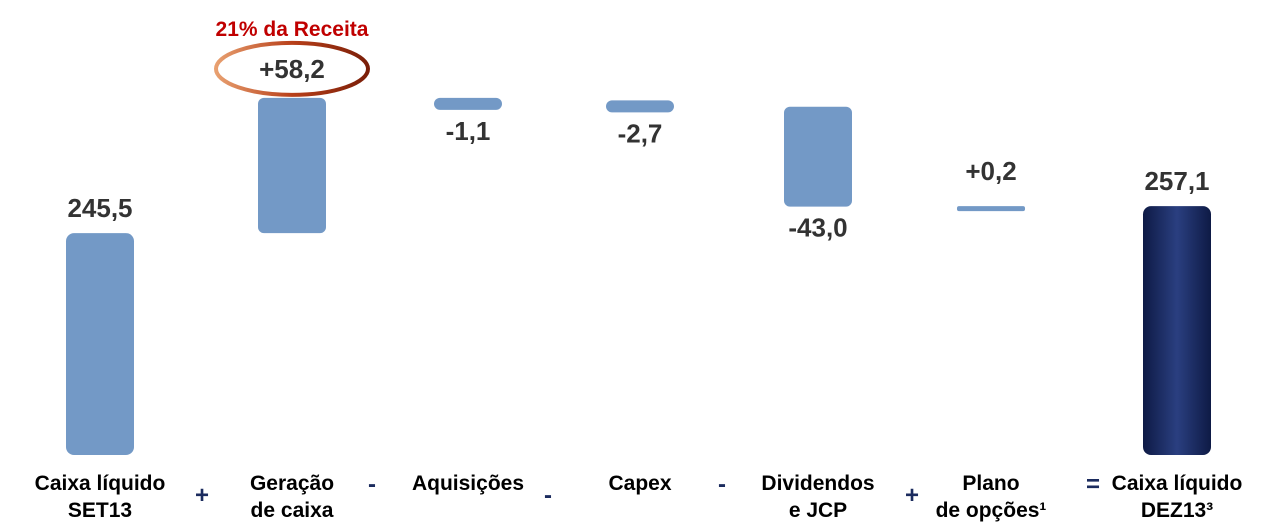  I want to click on x-tick-label: Aquisições, so click(468, 483).